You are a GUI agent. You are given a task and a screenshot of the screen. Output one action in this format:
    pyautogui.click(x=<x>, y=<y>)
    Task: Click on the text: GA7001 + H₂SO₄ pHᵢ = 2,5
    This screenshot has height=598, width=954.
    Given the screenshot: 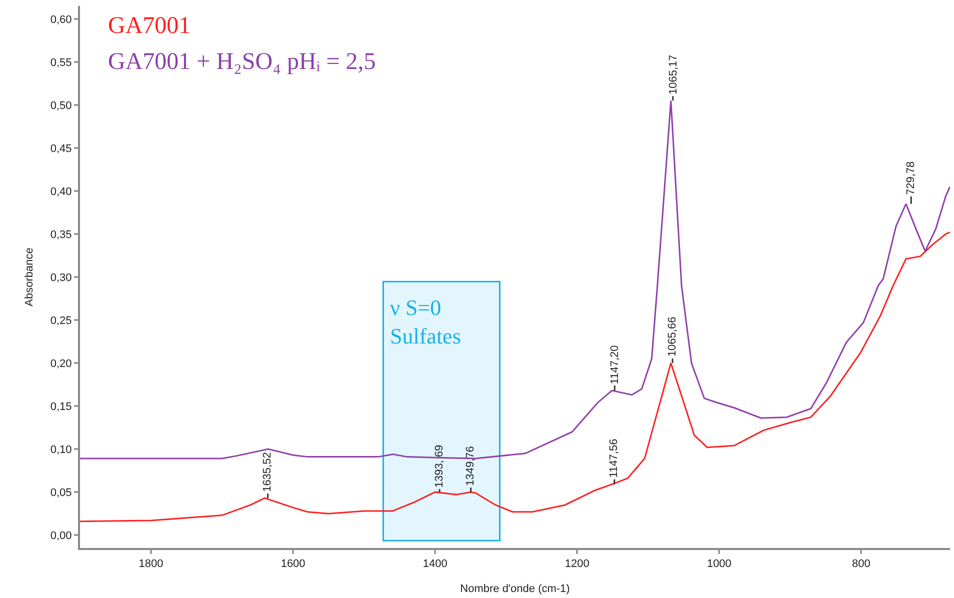 What is the action you would take?
    pyautogui.click(x=242, y=62)
    